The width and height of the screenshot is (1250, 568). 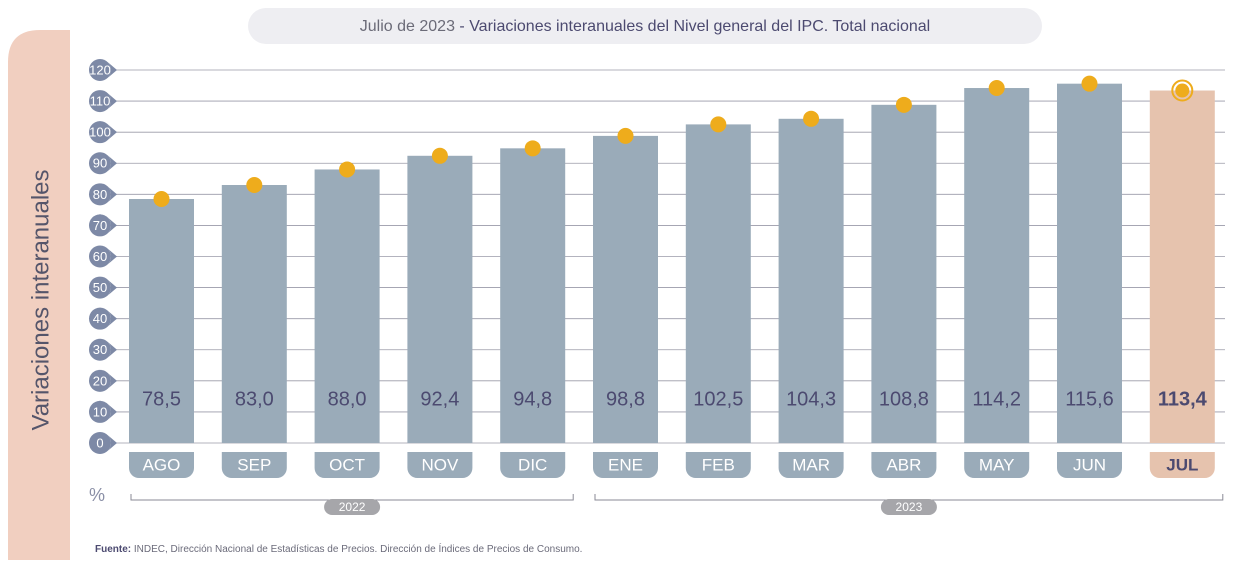 I want to click on value-label: 92,4, so click(x=439, y=399).